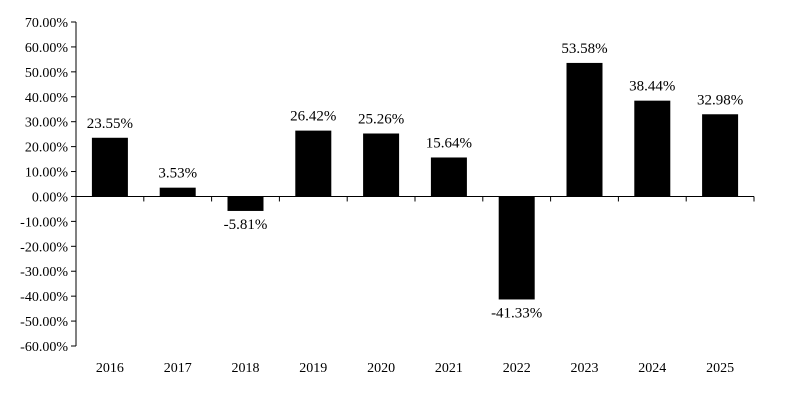  I want to click on x-tick-label: 2016, so click(110, 368).